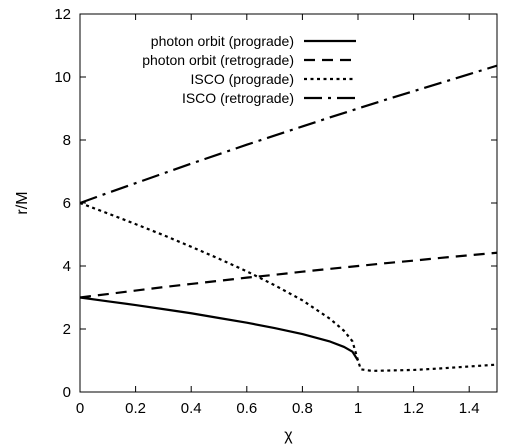 The width and height of the screenshot is (526, 447). Describe the element at coordinates (222, 41) in the screenshot. I see `legend-label-1: photon orbit (prograde)` at that location.